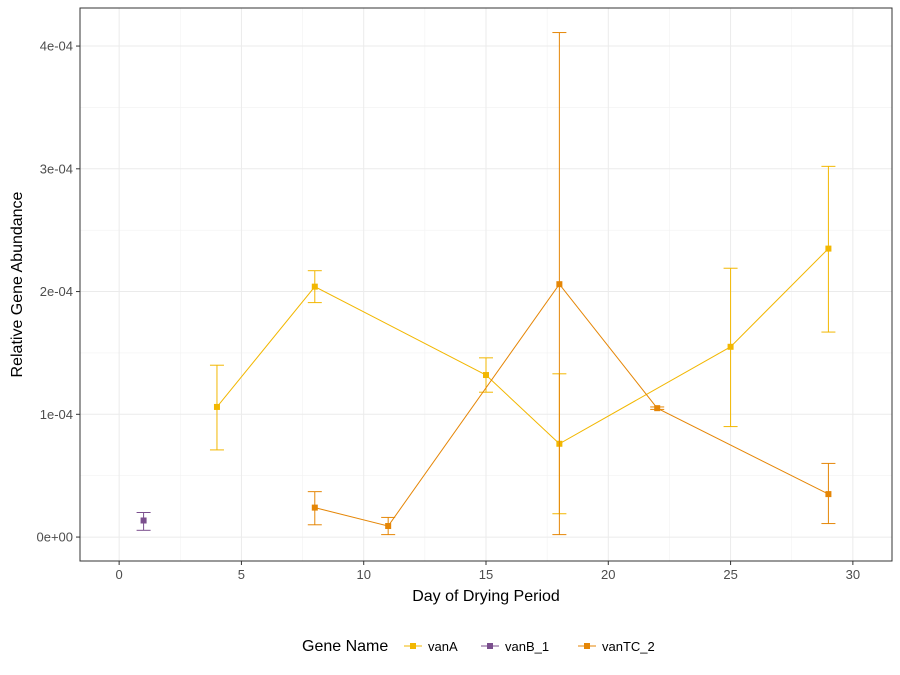 This screenshot has width=900, height=675. Describe the element at coordinates (730, 574) in the screenshot. I see `x-tick-label: 25` at that location.